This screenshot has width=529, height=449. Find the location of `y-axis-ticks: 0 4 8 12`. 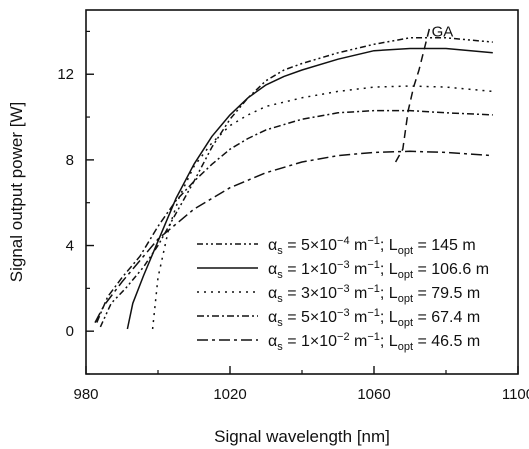

y-axis-ticks: 0 4 8 12 is located at coordinates (75, 202).